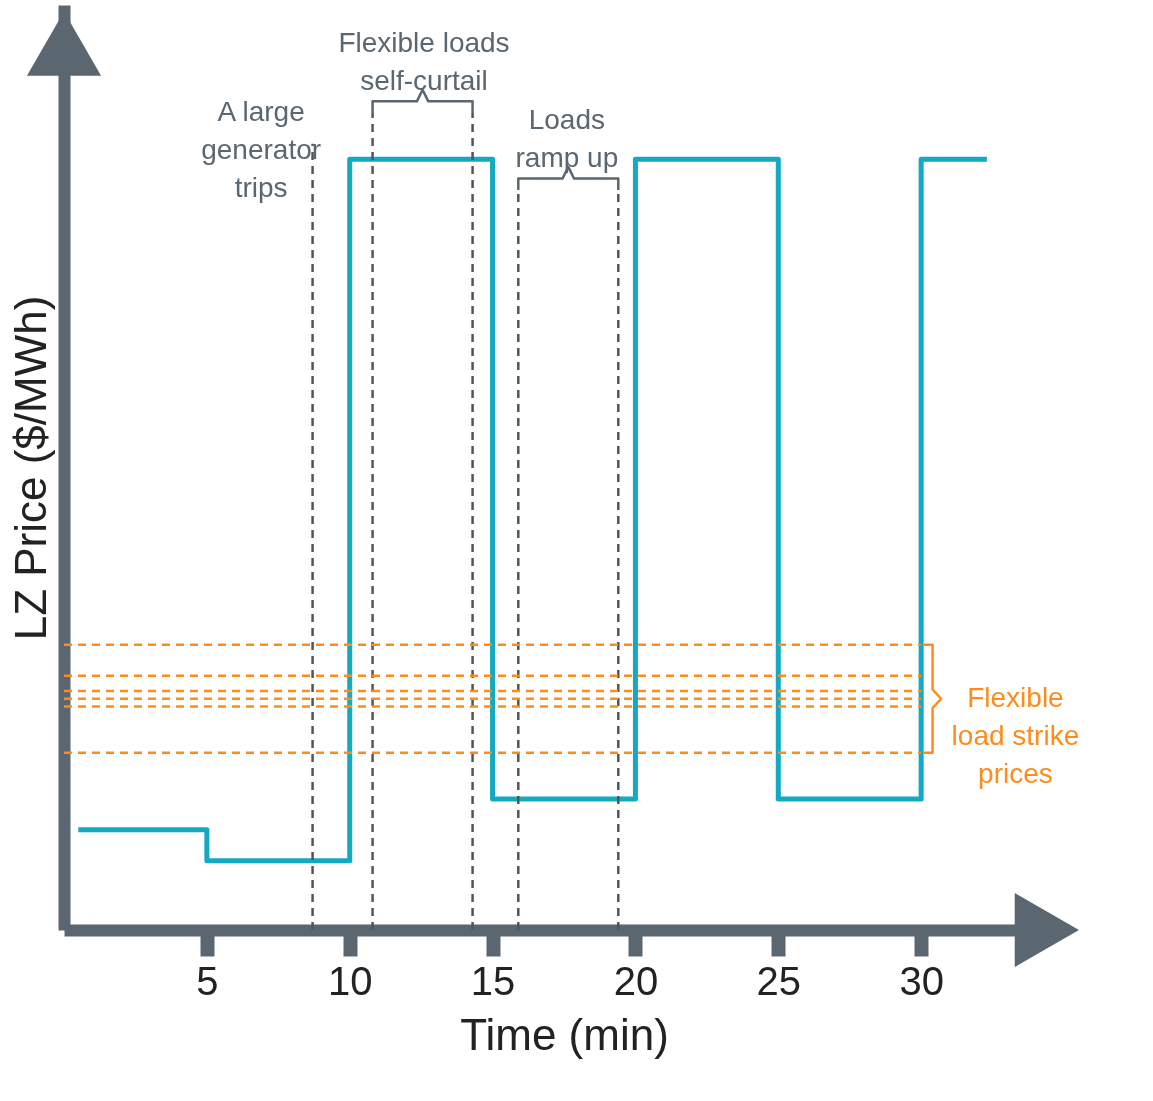 This screenshot has height=1101, width=1153. Describe the element at coordinates (636, 980) in the screenshot. I see `x-tick-label: 20` at that location.